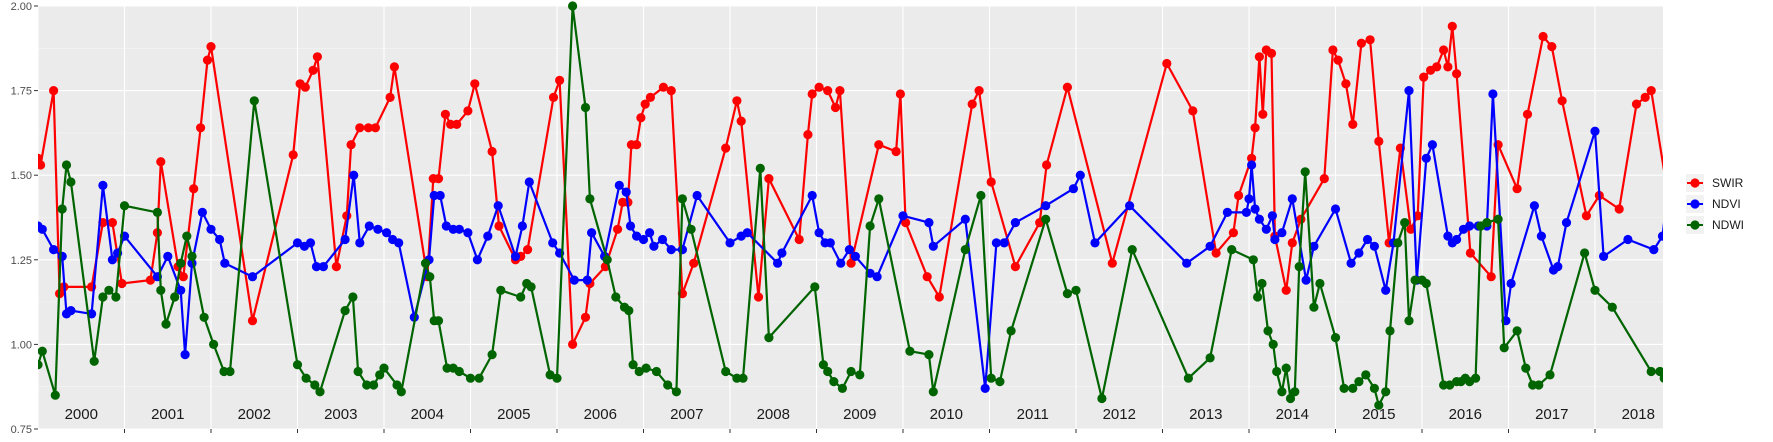 Image resolution: width=1773 pixels, height=442 pixels. What do you see at coordinates (1695, 225) in the screenshot?
I see `legend-point-ndwi` at bounding box center [1695, 225].